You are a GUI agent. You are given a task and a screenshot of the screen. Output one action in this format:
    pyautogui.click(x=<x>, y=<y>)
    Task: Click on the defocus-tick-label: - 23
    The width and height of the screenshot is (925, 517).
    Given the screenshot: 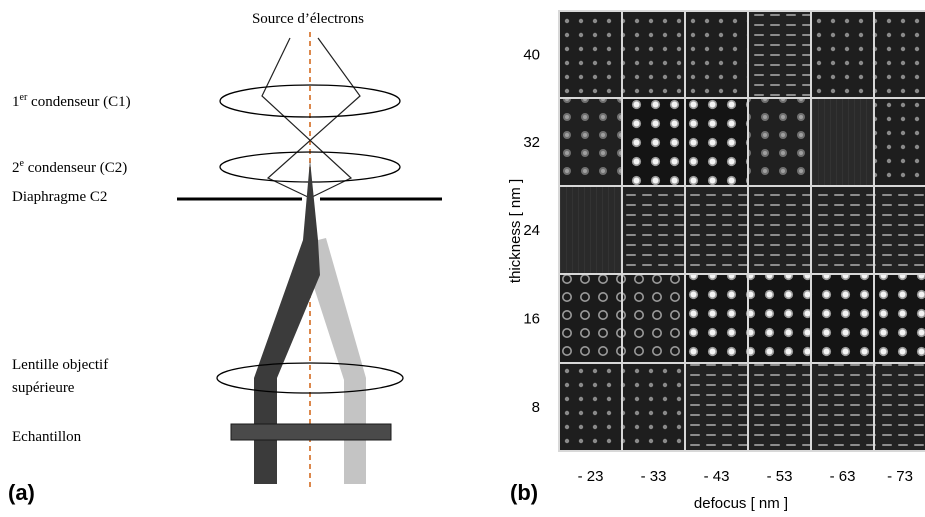 What is the action you would take?
    pyautogui.click(x=591, y=476)
    